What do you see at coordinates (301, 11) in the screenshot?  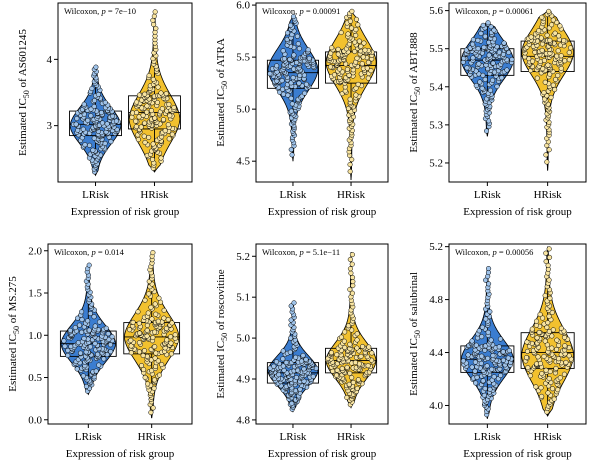 I see `stat-annotation: Wilcoxon, p = 0.00091` at bounding box center [301, 11].